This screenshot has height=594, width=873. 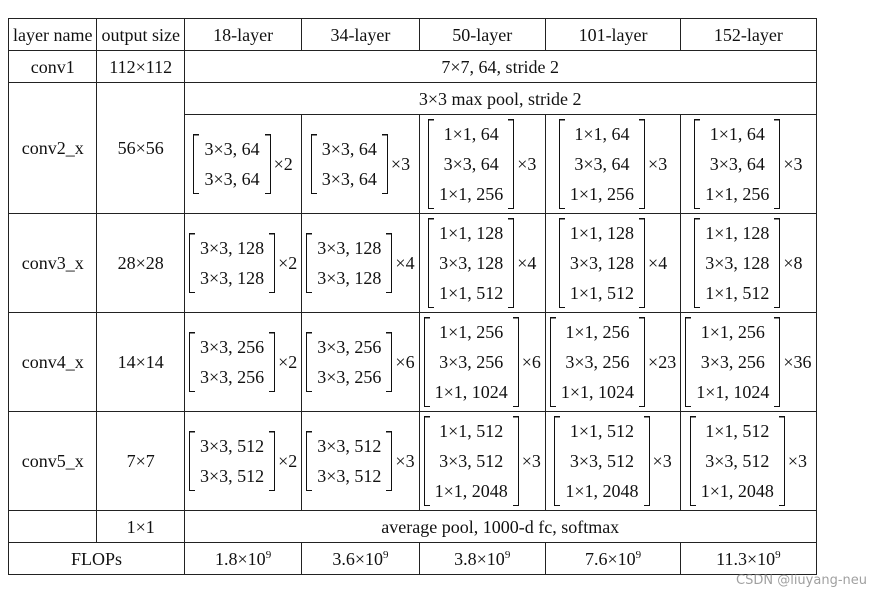 What do you see at coordinates (748, 34) in the screenshot?
I see `header-cell: 152-layer` at bounding box center [748, 34].